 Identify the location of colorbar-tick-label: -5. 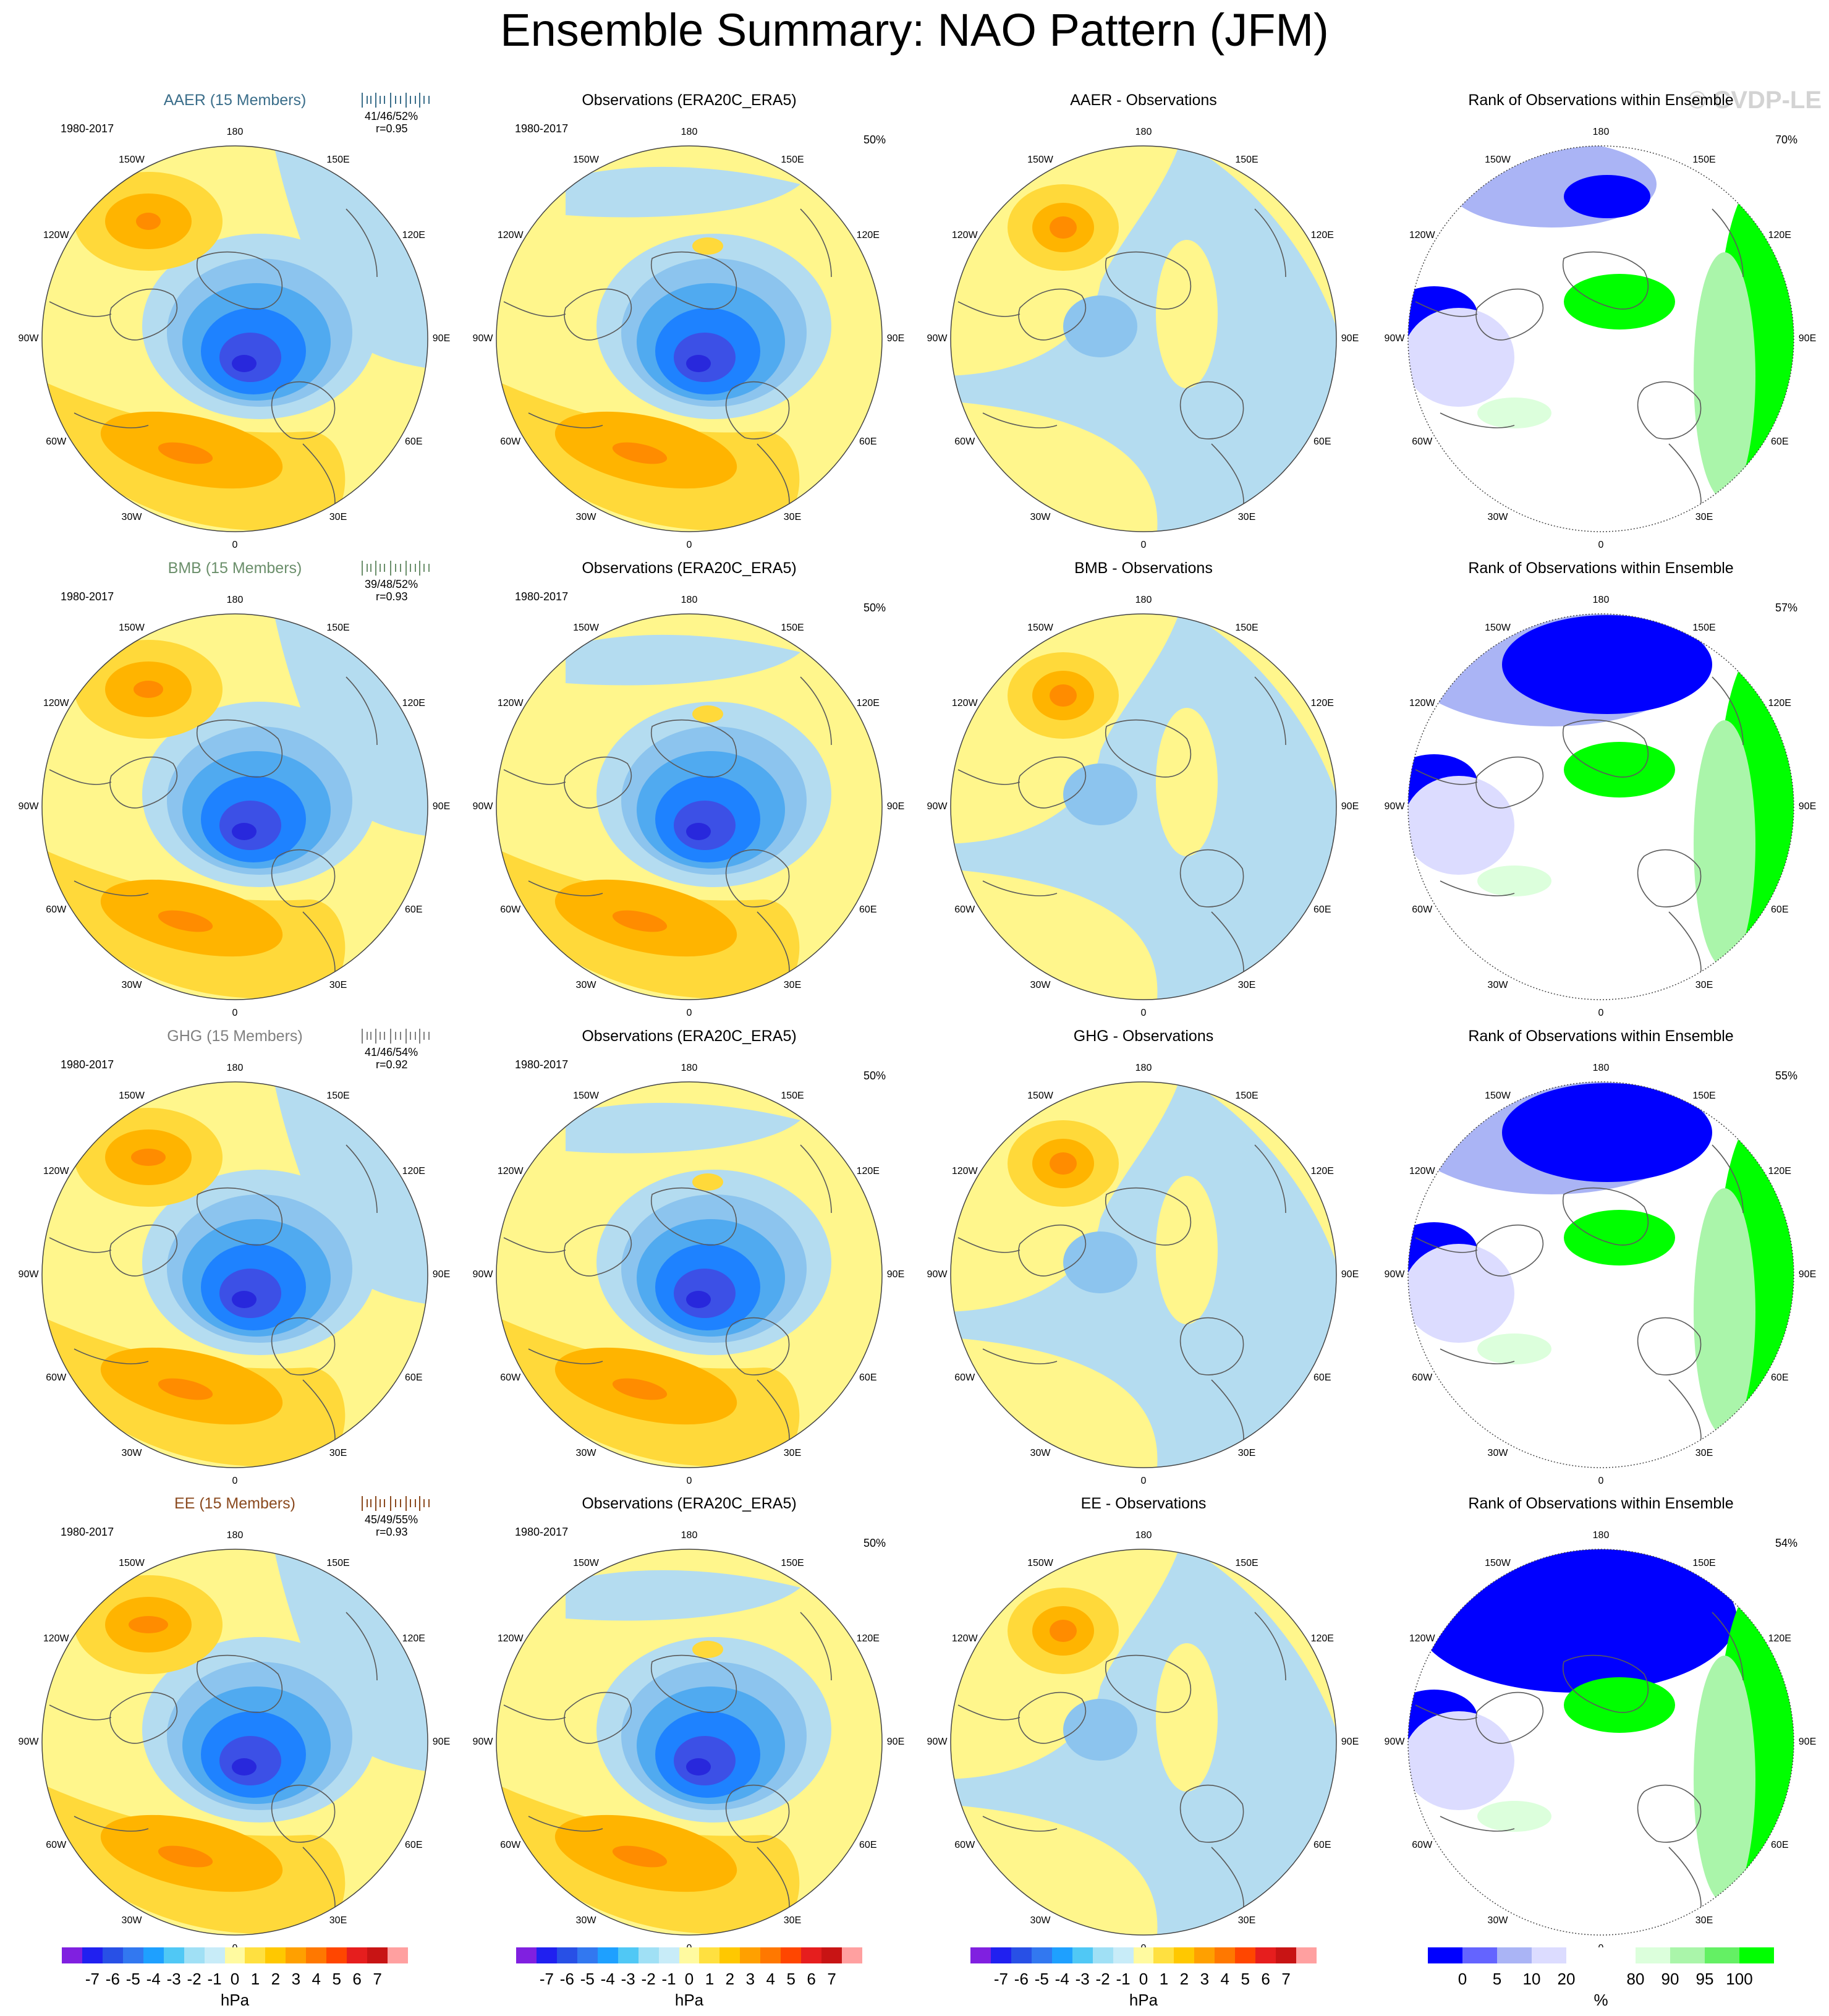
(587, 1979).